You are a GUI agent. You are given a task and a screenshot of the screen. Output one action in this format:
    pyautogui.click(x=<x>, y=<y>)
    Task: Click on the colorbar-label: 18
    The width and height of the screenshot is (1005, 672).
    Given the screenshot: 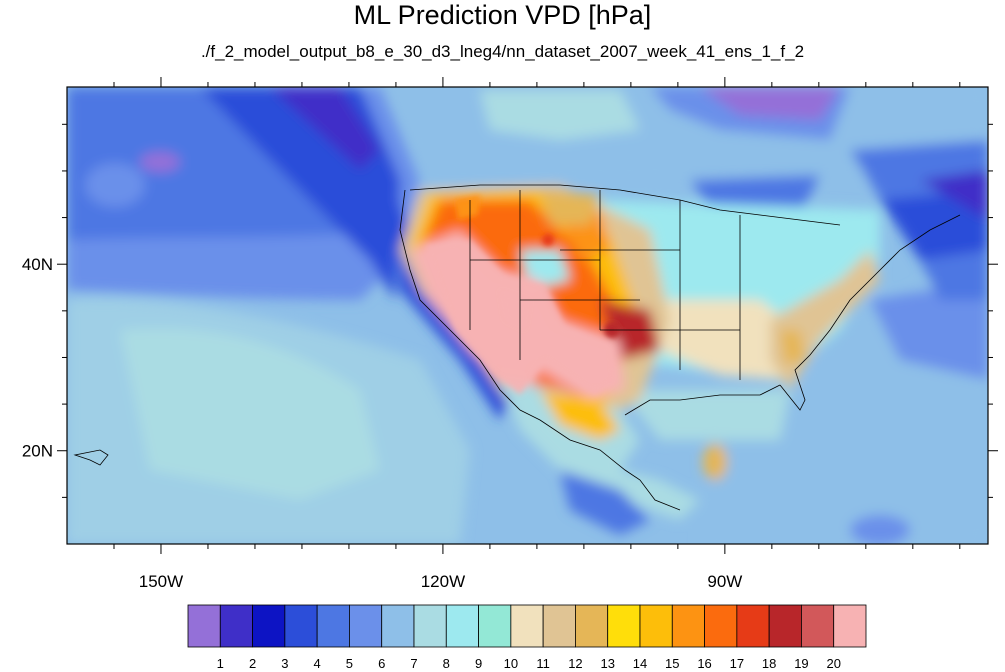 What is the action you would take?
    pyautogui.click(x=769, y=663)
    